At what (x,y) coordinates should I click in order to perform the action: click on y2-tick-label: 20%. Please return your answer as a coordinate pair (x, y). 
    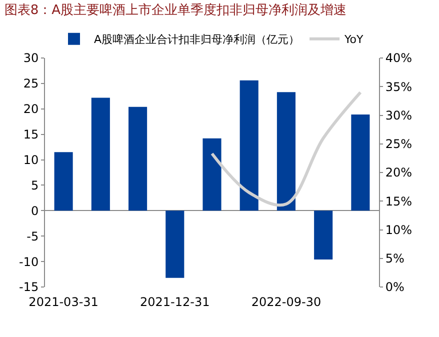
    Looking at the image, I should click on (398, 173).